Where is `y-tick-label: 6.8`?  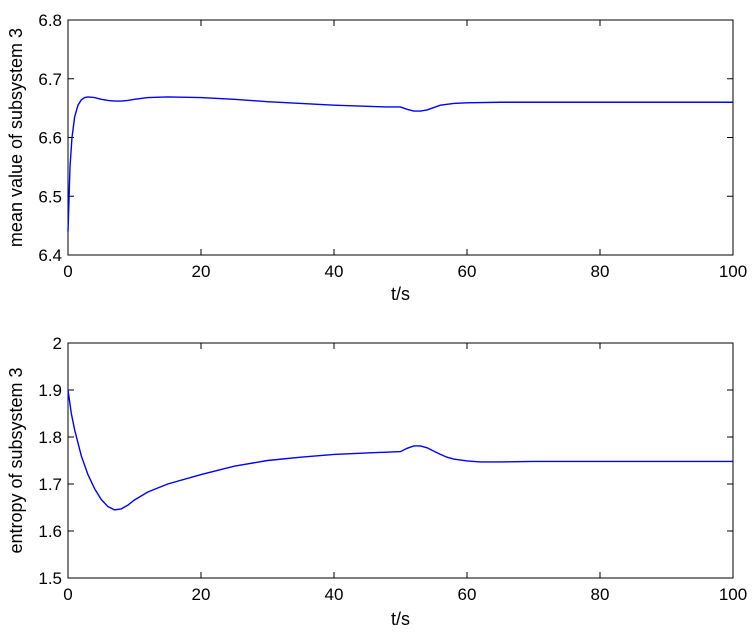 y-tick-label: 6.8 is located at coordinates (50, 20).